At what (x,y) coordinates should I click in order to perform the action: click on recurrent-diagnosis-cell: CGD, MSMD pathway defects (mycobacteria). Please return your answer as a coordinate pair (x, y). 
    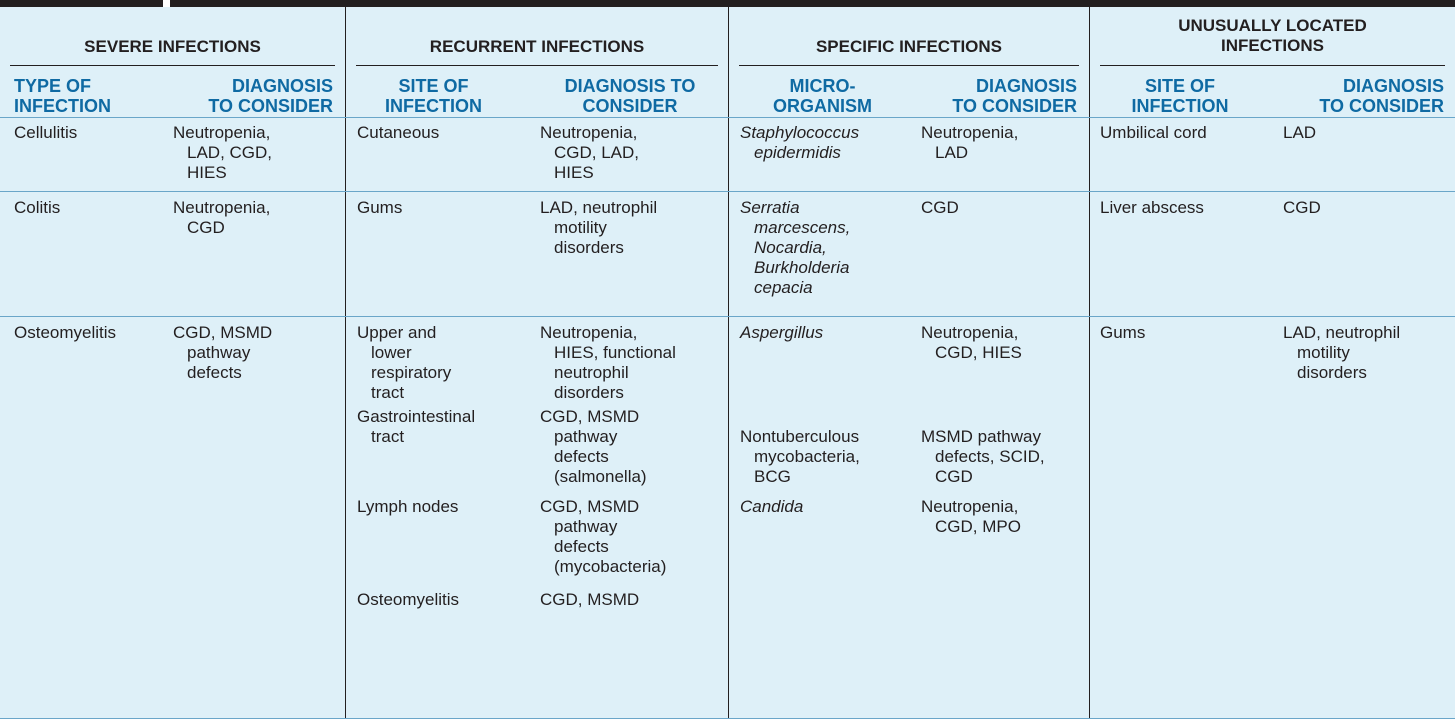
    Looking at the image, I should click on (603, 536).